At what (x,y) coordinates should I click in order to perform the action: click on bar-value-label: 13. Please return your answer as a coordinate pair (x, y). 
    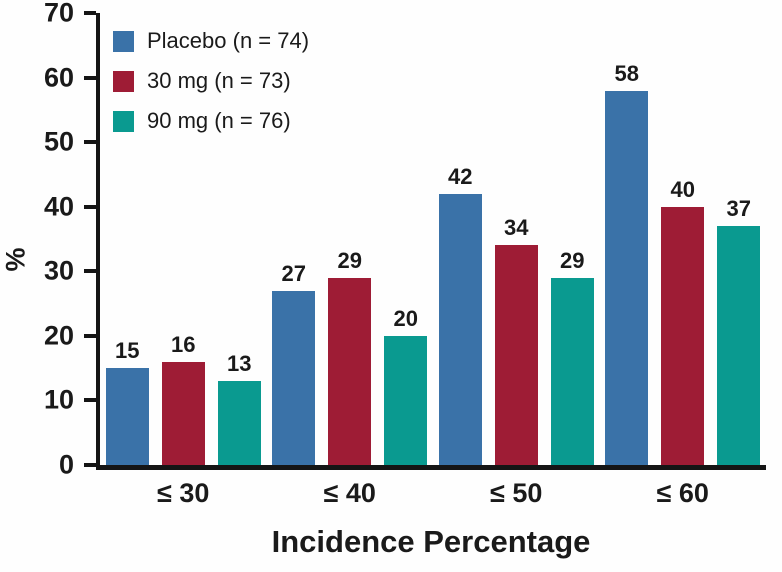
    Looking at the image, I should click on (239, 364).